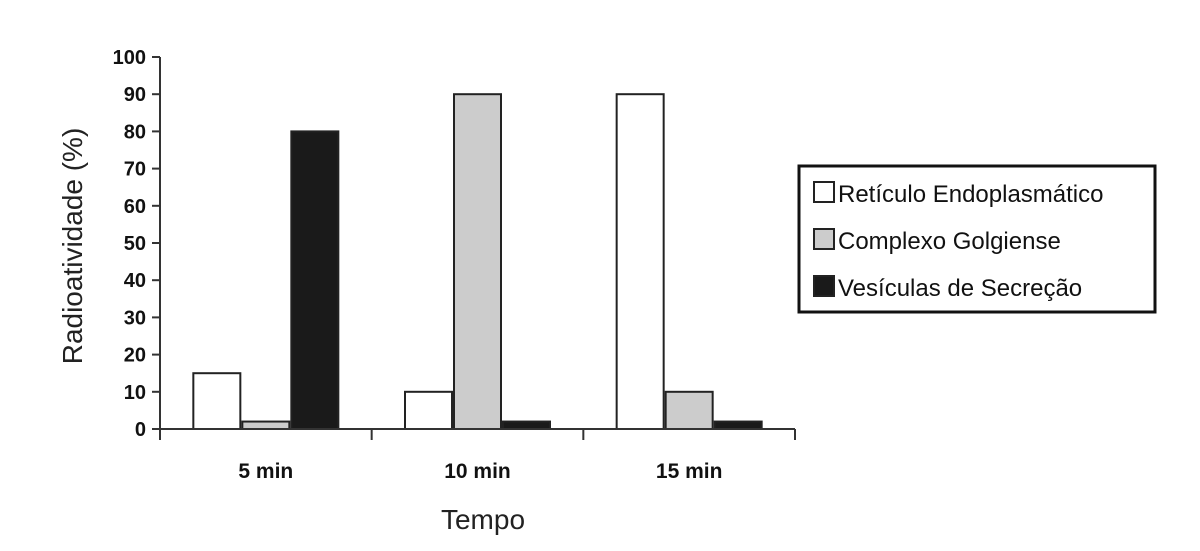 The height and width of the screenshot is (551, 1200). Describe the element at coordinates (135, 132) in the screenshot. I see `y-tick-label: 80` at that location.